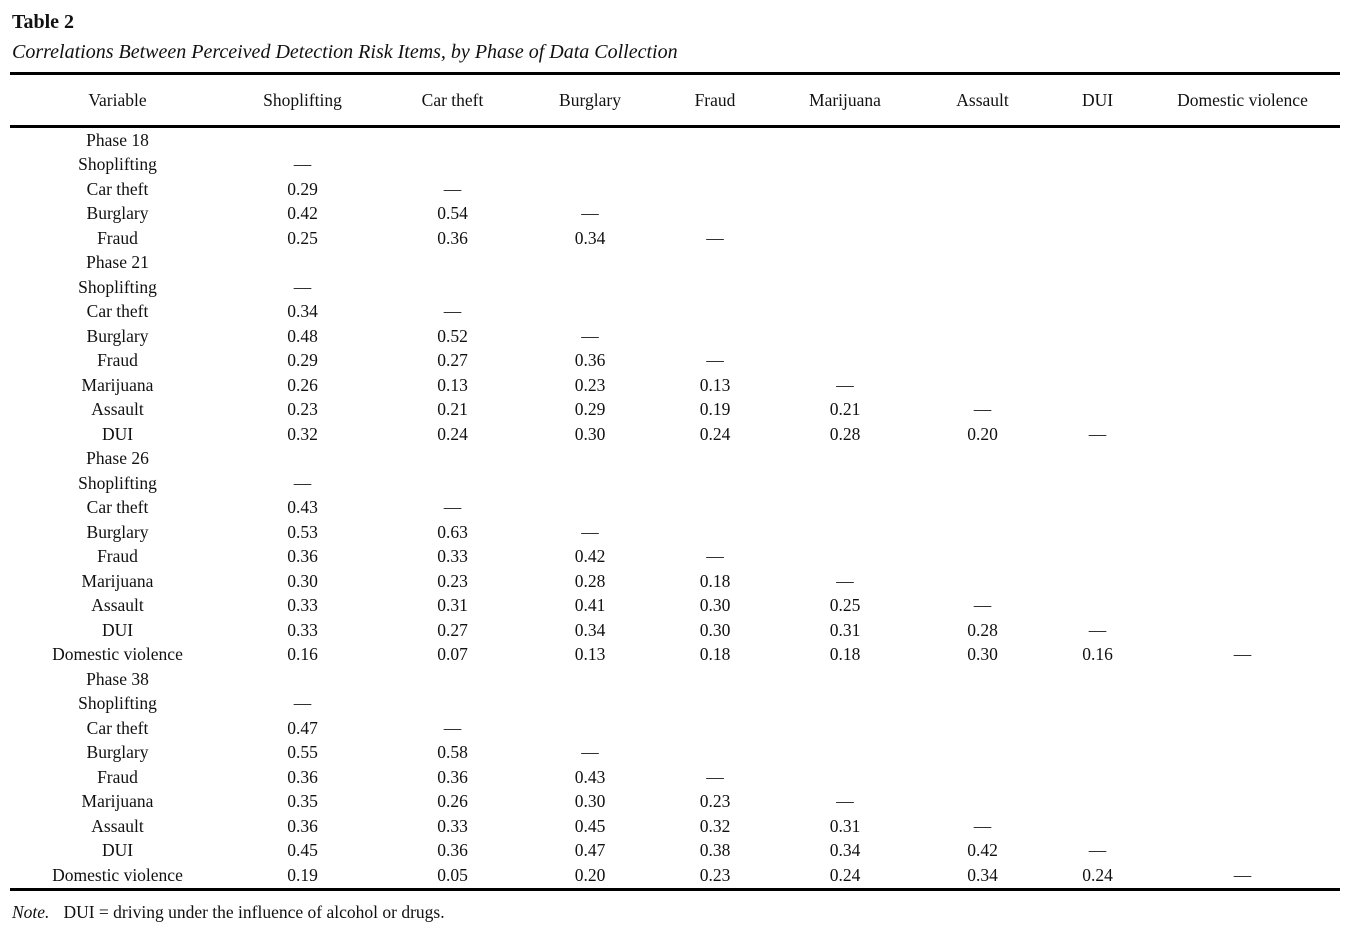 The image size is (1360, 946). I want to click on table-row: Burglary 0.53 0.63 —, so click(675, 532).